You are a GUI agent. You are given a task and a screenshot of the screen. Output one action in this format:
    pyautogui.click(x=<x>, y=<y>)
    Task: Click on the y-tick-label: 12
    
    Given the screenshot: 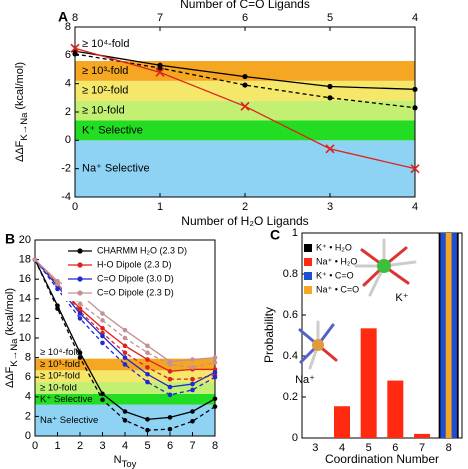 What is the action you would take?
    pyautogui.click(x=25, y=318)
    